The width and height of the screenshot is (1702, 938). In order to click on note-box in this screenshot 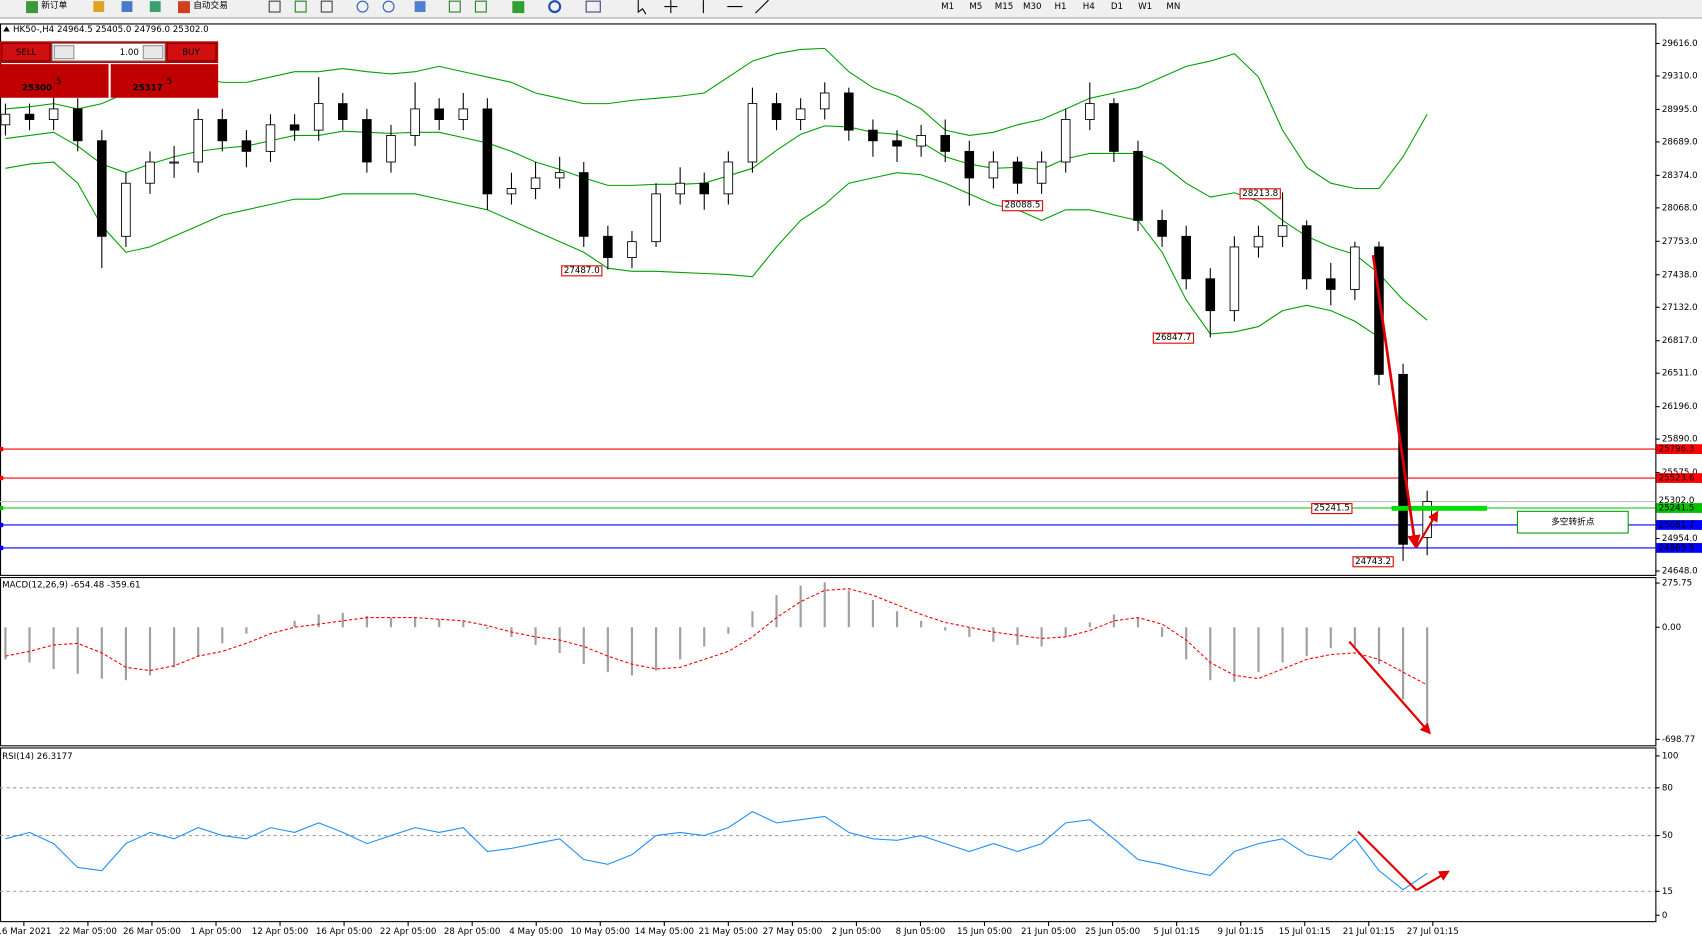, I will do `click(1572, 522)`.